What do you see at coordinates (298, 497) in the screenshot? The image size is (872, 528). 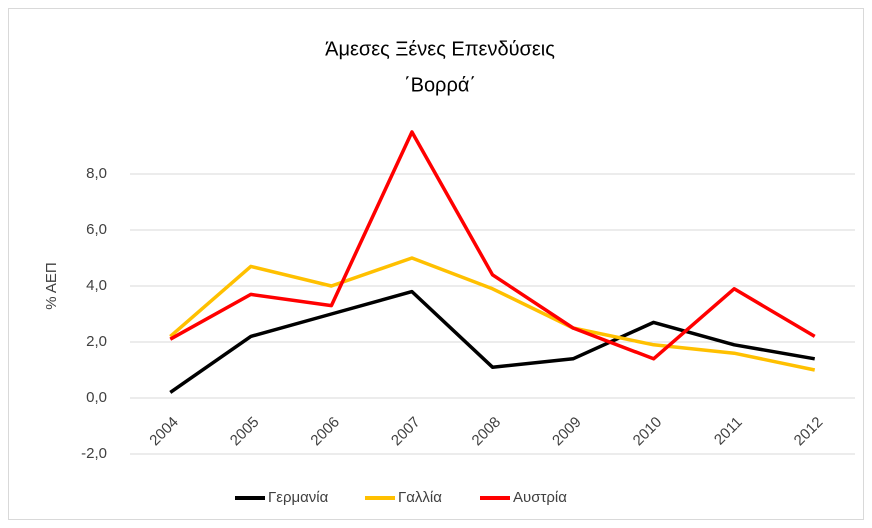 I see `legend-label: Γερμανία` at bounding box center [298, 497].